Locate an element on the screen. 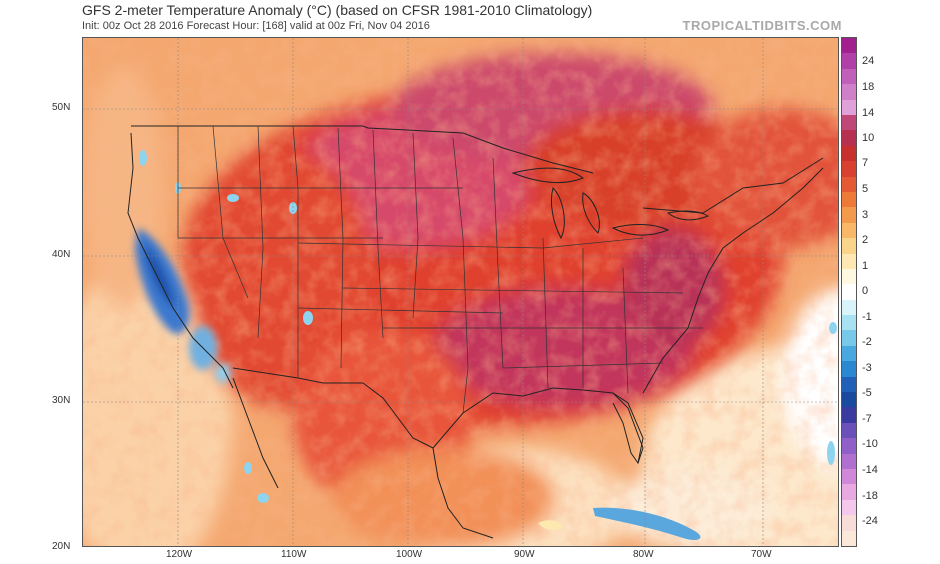  longitude-label-80w: 80W is located at coordinates (643, 554).